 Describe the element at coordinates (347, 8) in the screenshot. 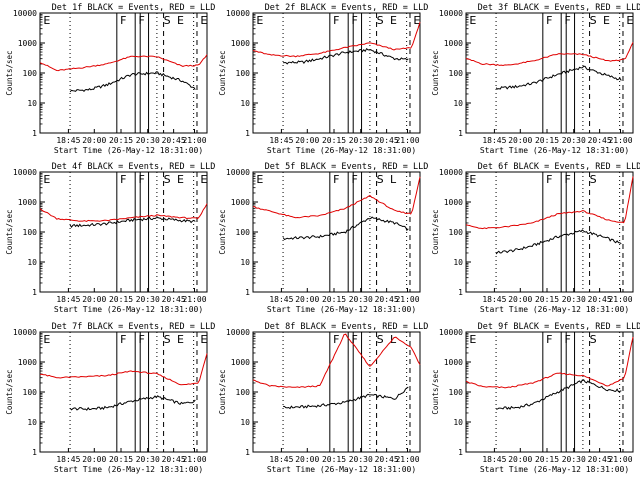

I see `panel-title: Det 2f BLACK = Events, RED = LLD` at that location.